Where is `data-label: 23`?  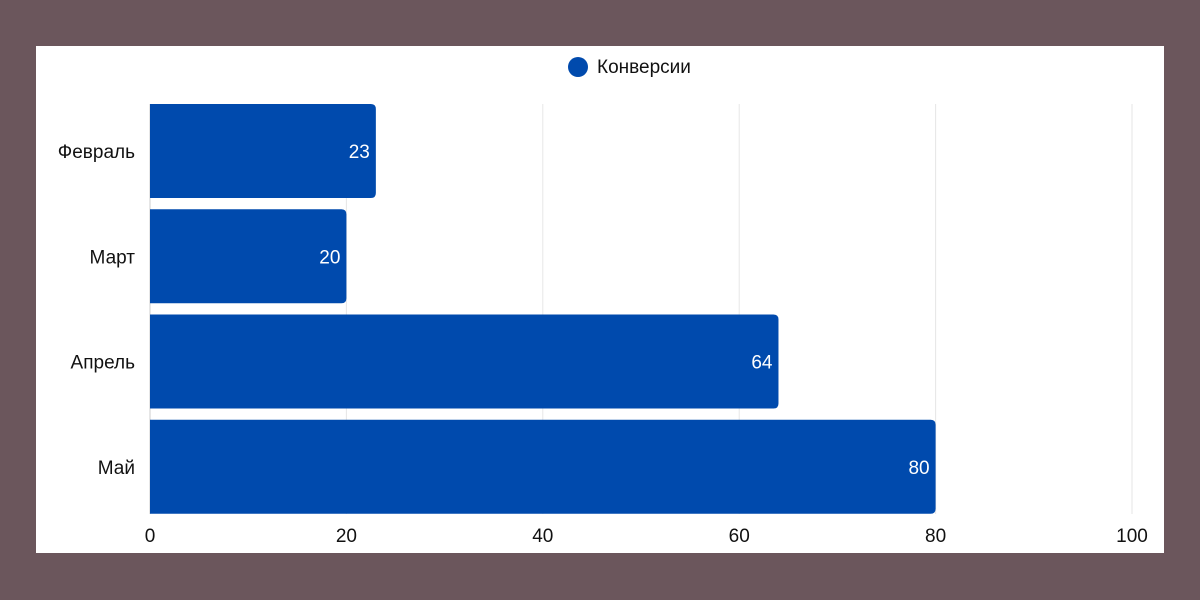
data-label: 23 is located at coordinates (359, 152).